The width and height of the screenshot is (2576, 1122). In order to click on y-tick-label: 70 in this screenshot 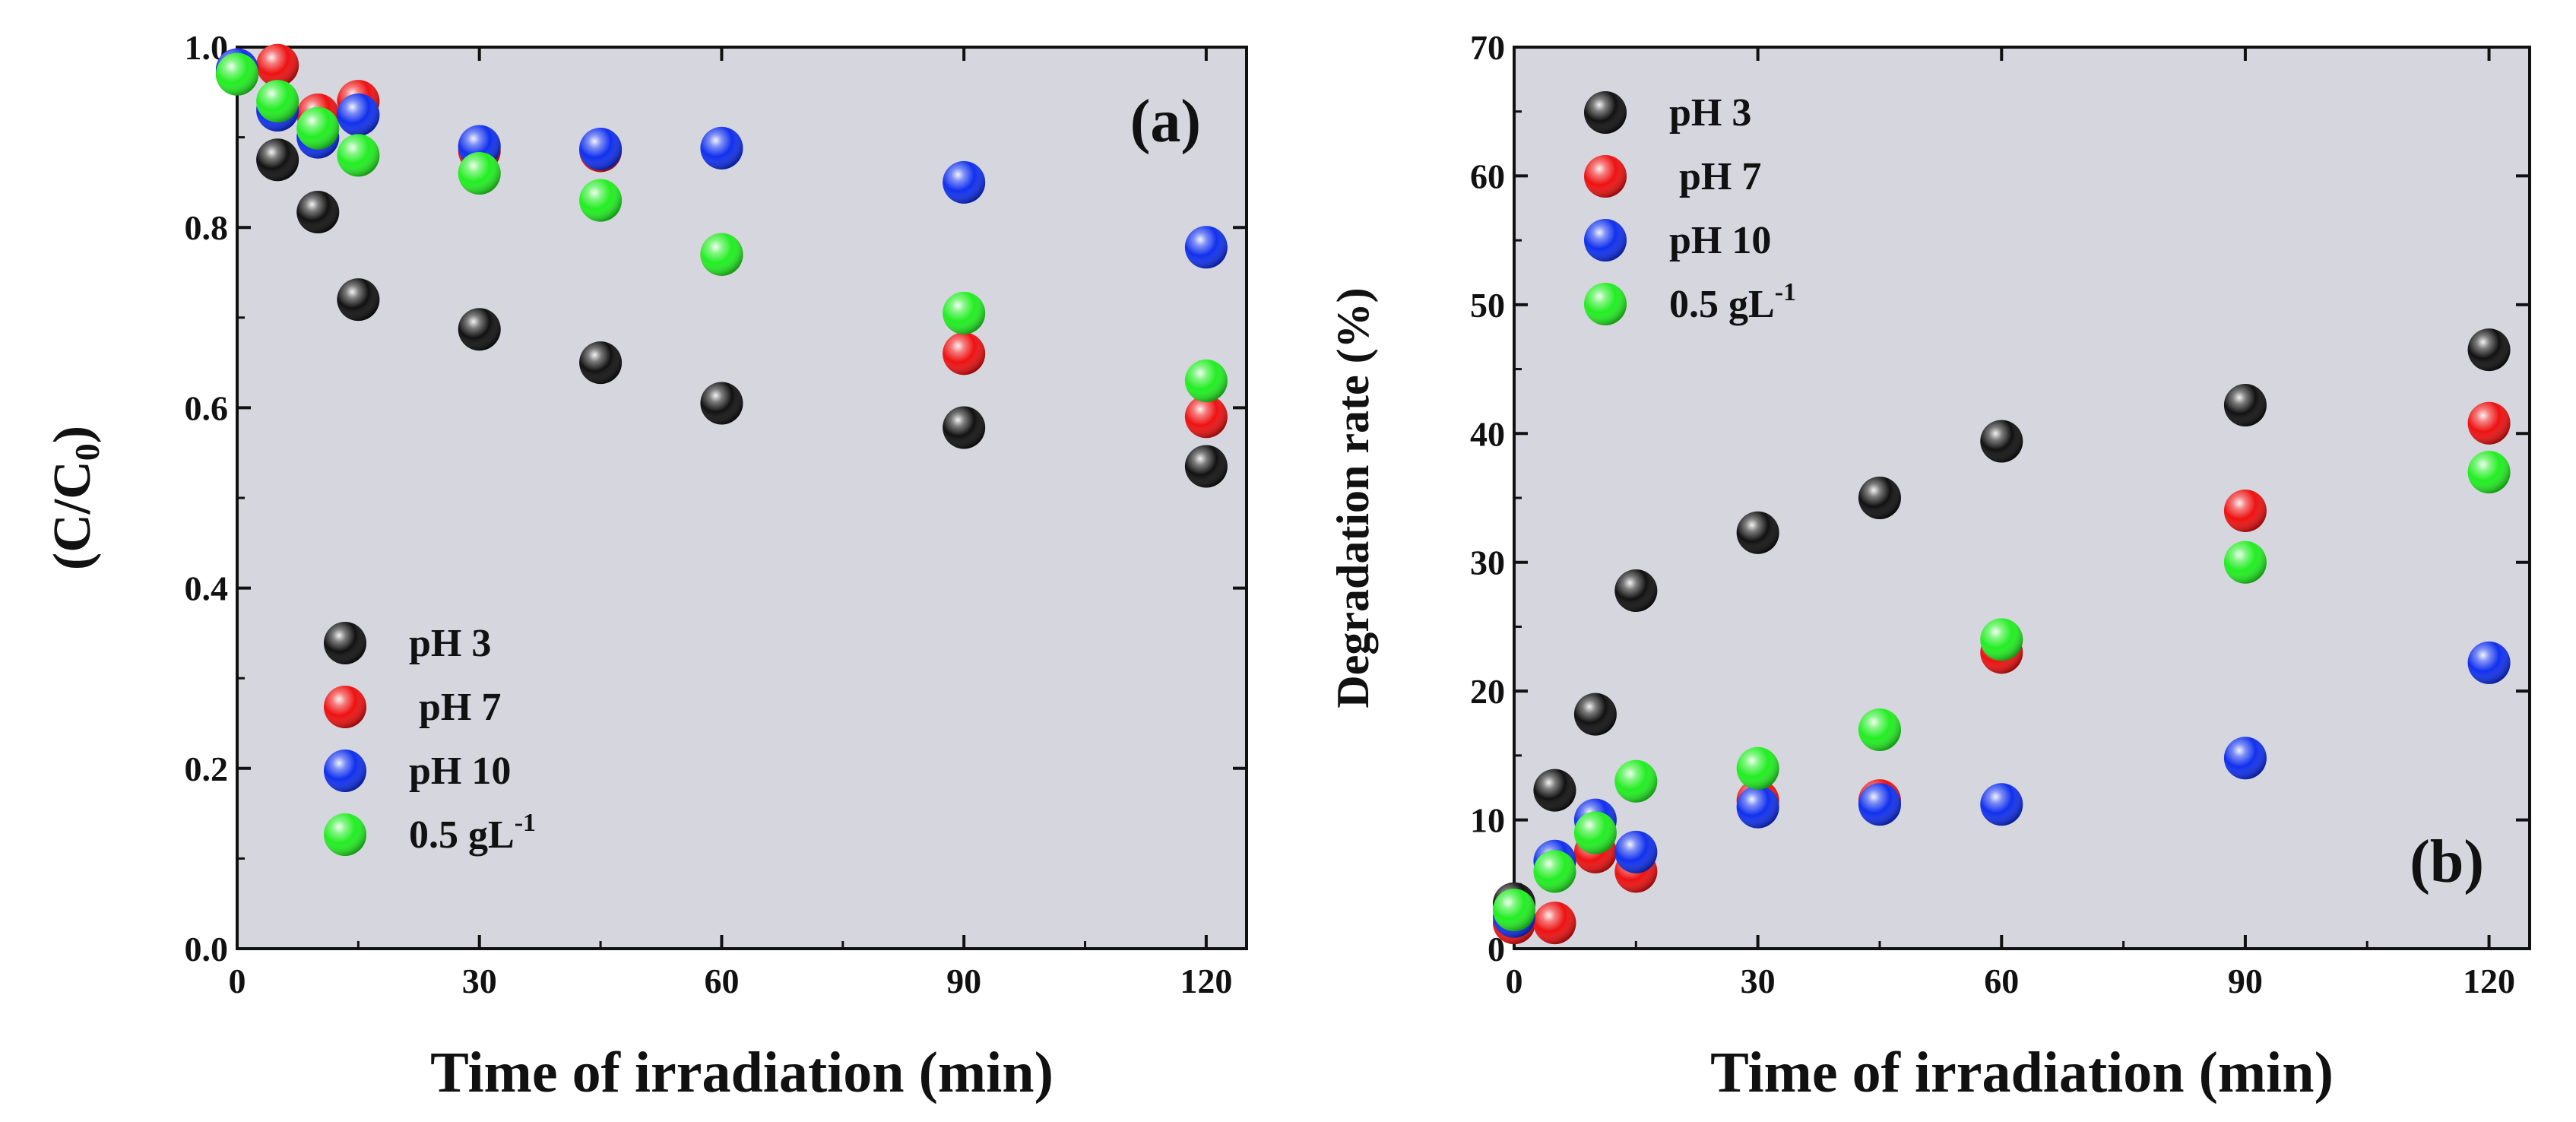, I will do `click(1487, 47)`.